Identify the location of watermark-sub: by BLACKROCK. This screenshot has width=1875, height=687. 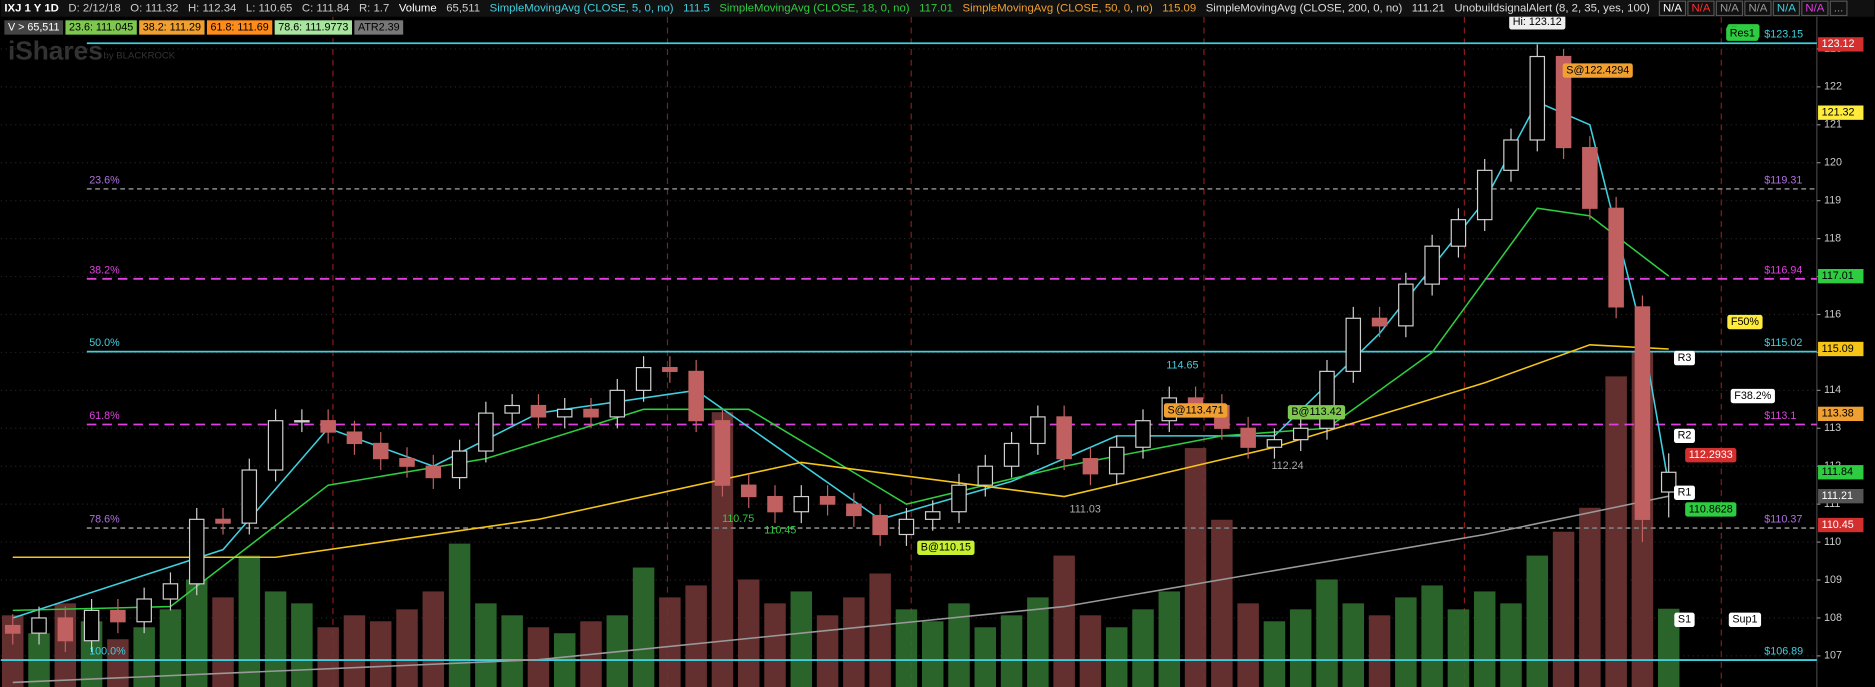
(140, 56).